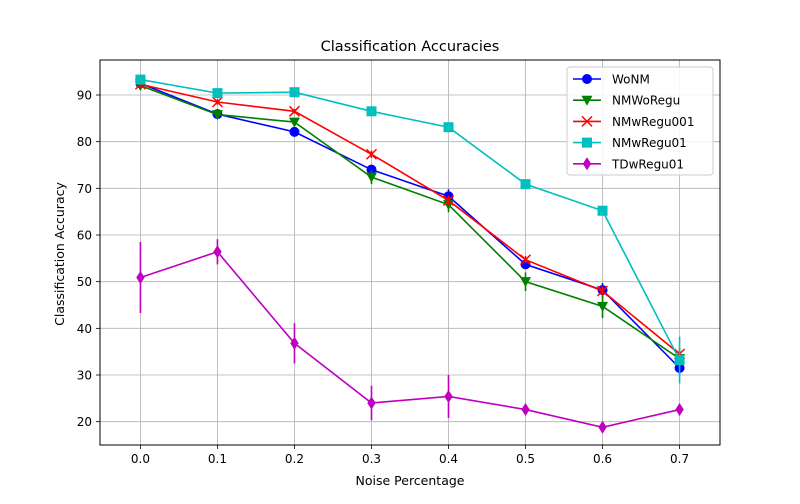 Image resolution: width=800 pixels, height=504 pixels. Describe the element at coordinates (410, 47) in the screenshot. I see `chart-title: Classification Accuracies` at that location.